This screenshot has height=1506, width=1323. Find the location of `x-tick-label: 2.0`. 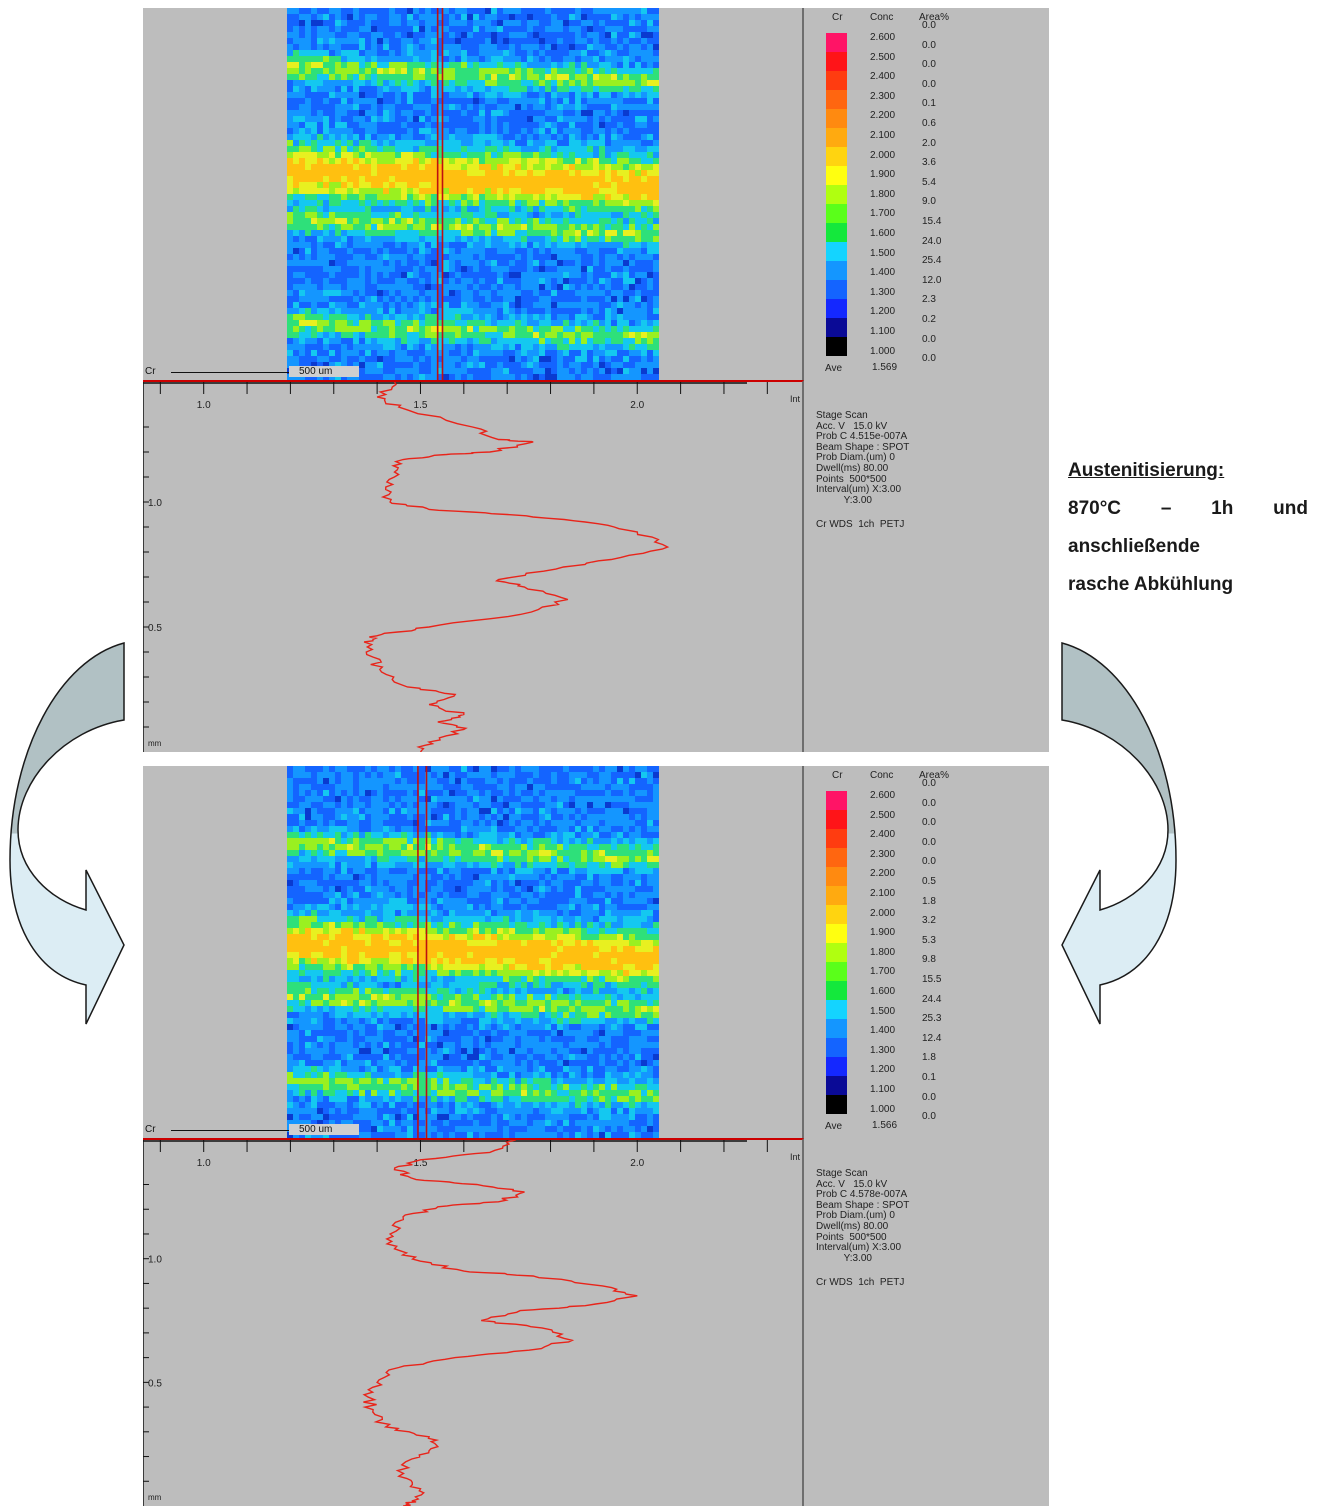

x-tick-label: 2.0 is located at coordinates (637, 1163).